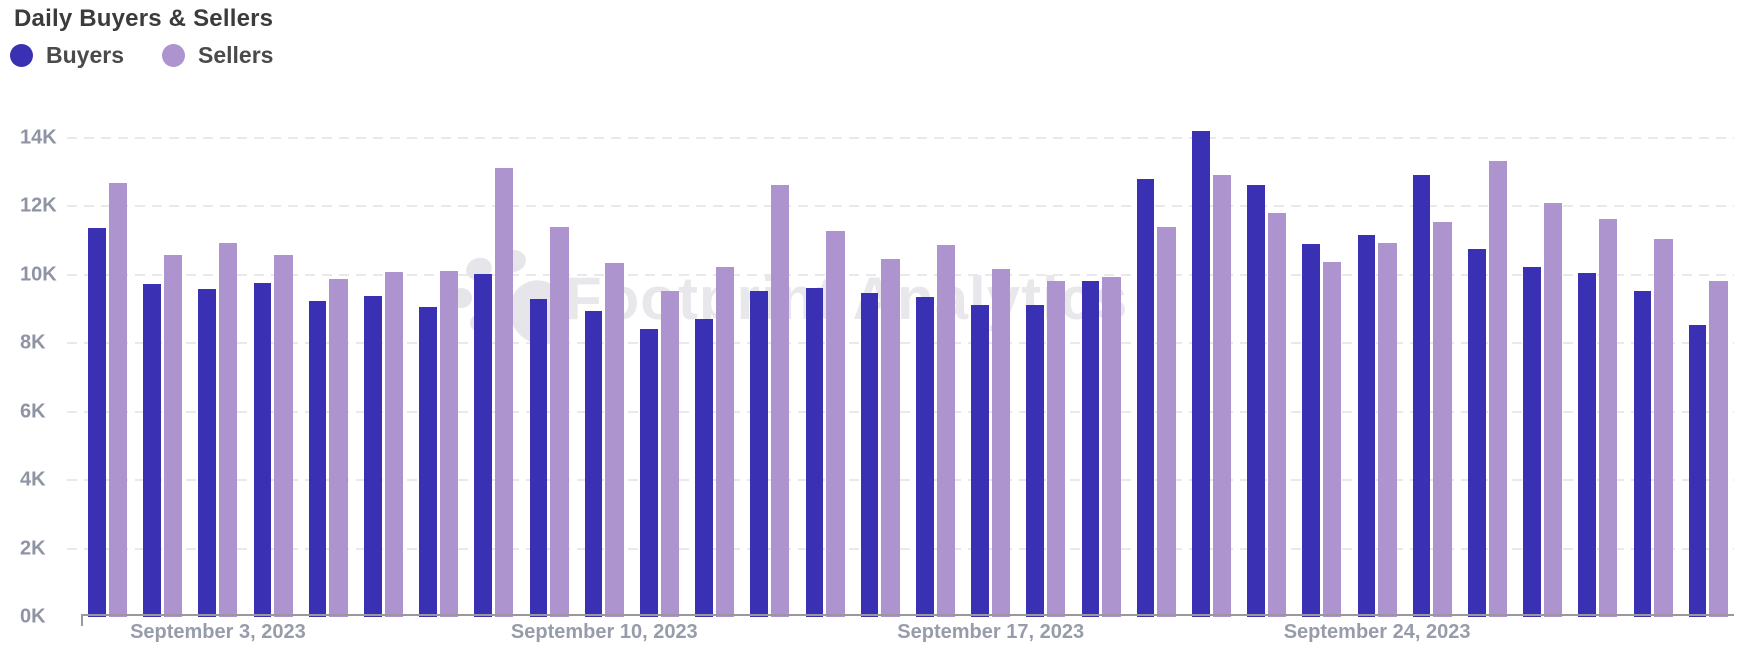 The image size is (1738, 660). I want to click on y-axis-label-10K: 10K, so click(38, 274).